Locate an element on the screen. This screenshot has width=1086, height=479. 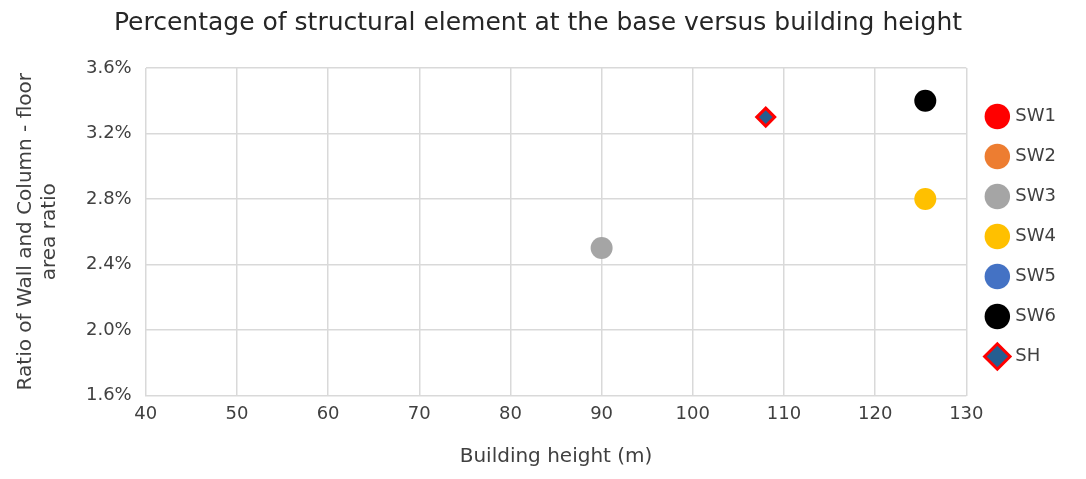
x-tick-label: 50 is located at coordinates (237, 412).